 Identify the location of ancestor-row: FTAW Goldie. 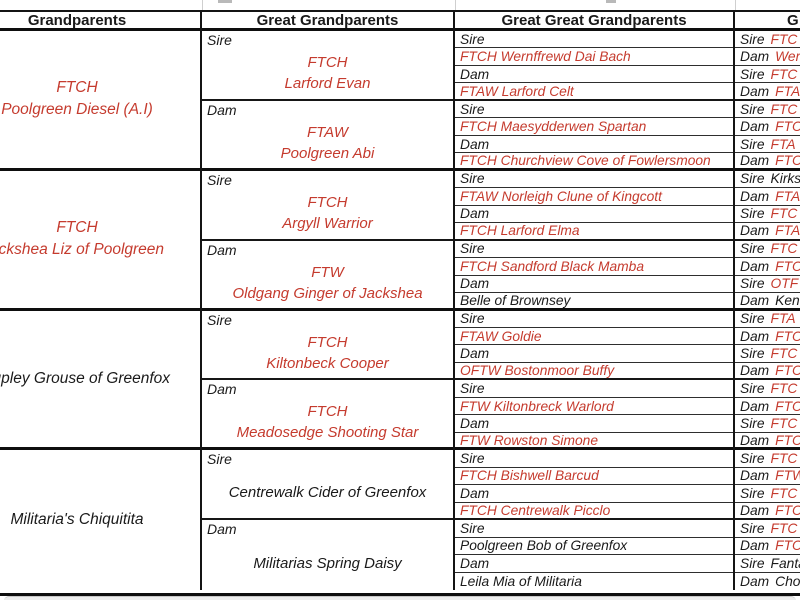
(594, 337).